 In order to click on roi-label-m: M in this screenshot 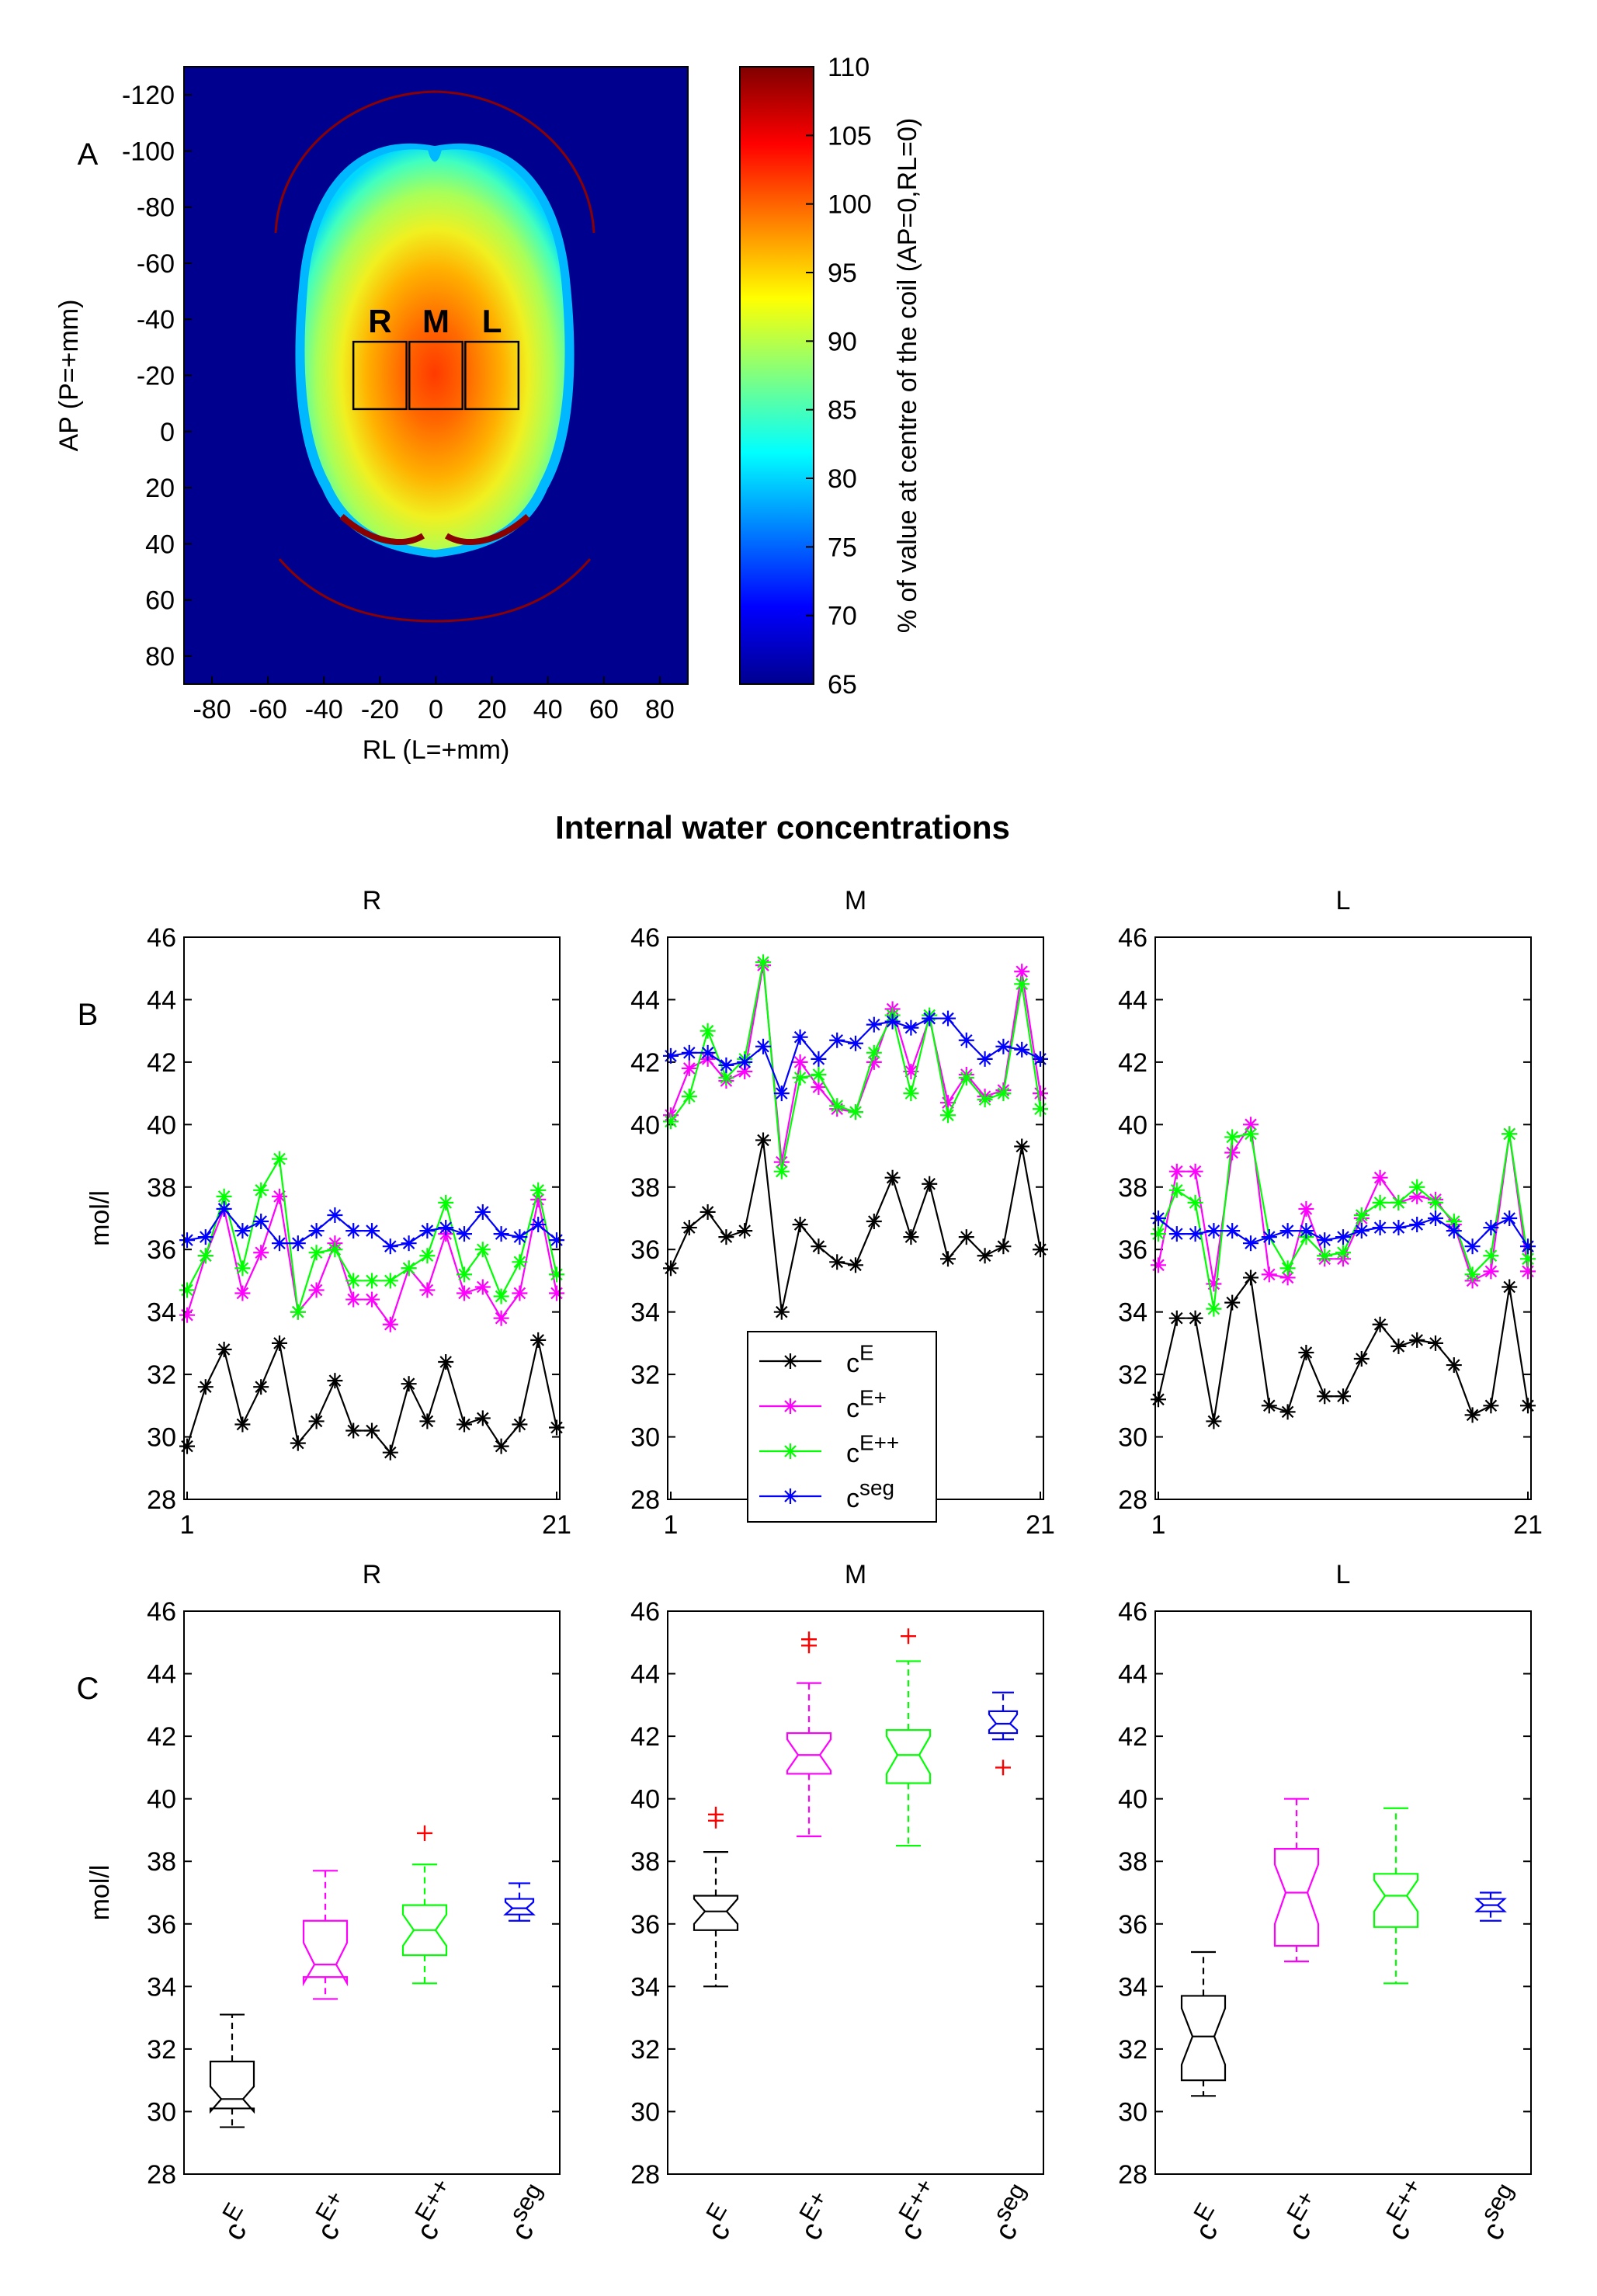, I will do `click(436, 321)`.